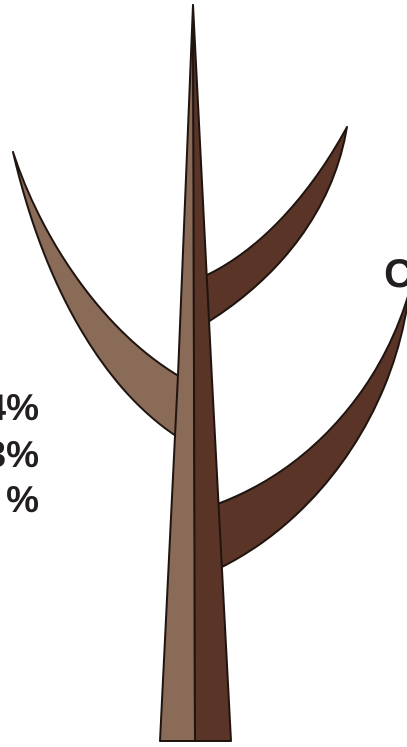 Image resolution: width=407 pixels, height=747 pixels. What do you see at coordinates (212, 373) in the screenshot?
I see `tree-trunk-dark` at bounding box center [212, 373].